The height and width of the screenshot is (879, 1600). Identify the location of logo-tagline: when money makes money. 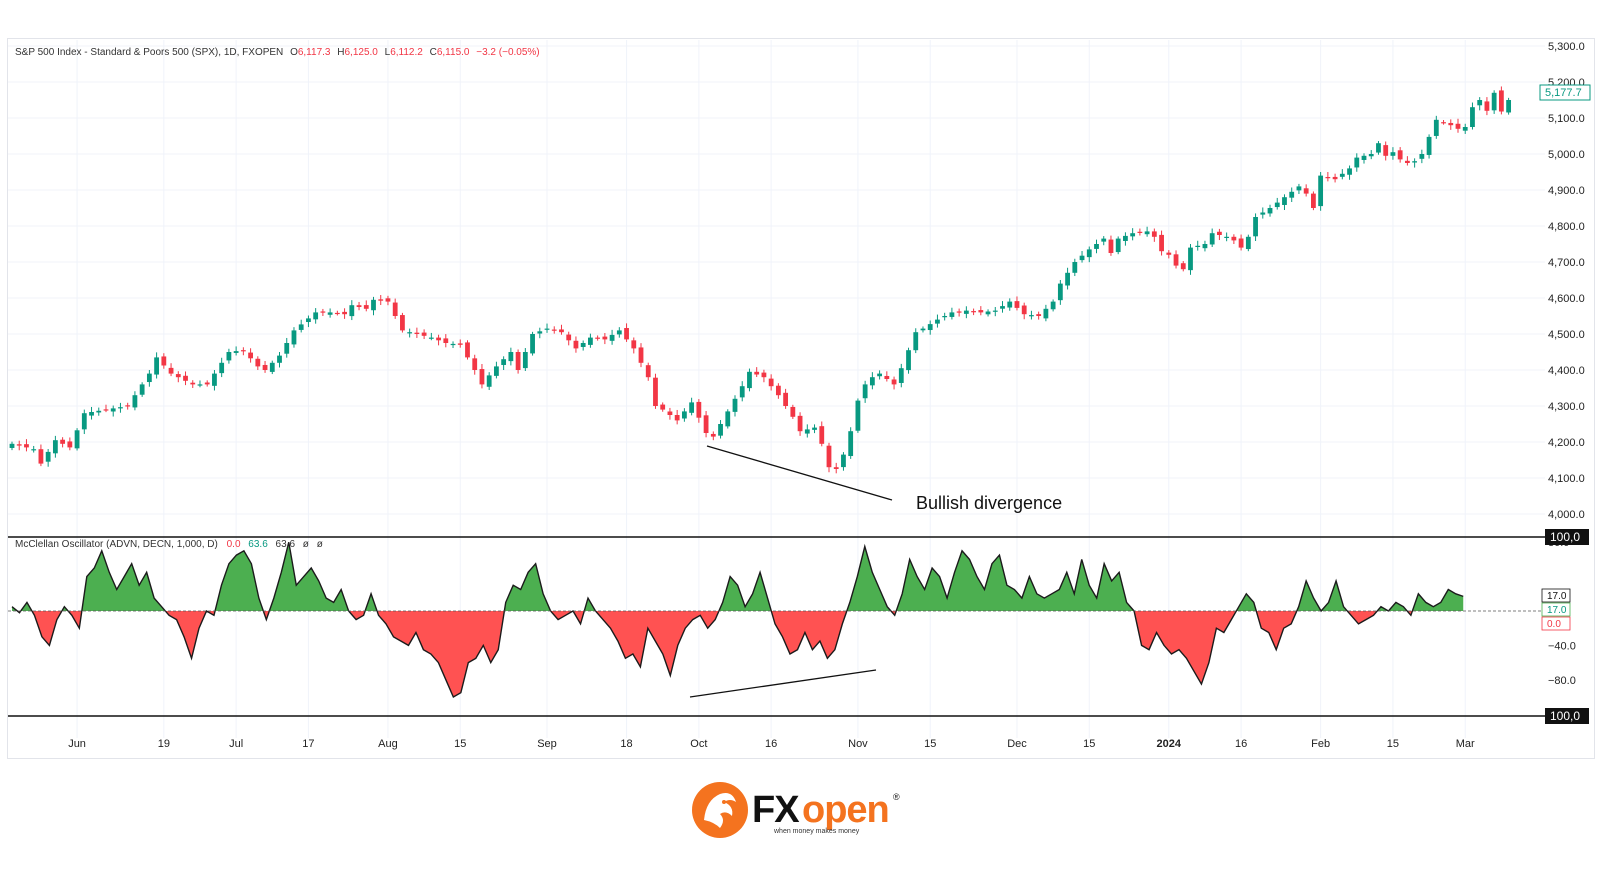
(816, 831).